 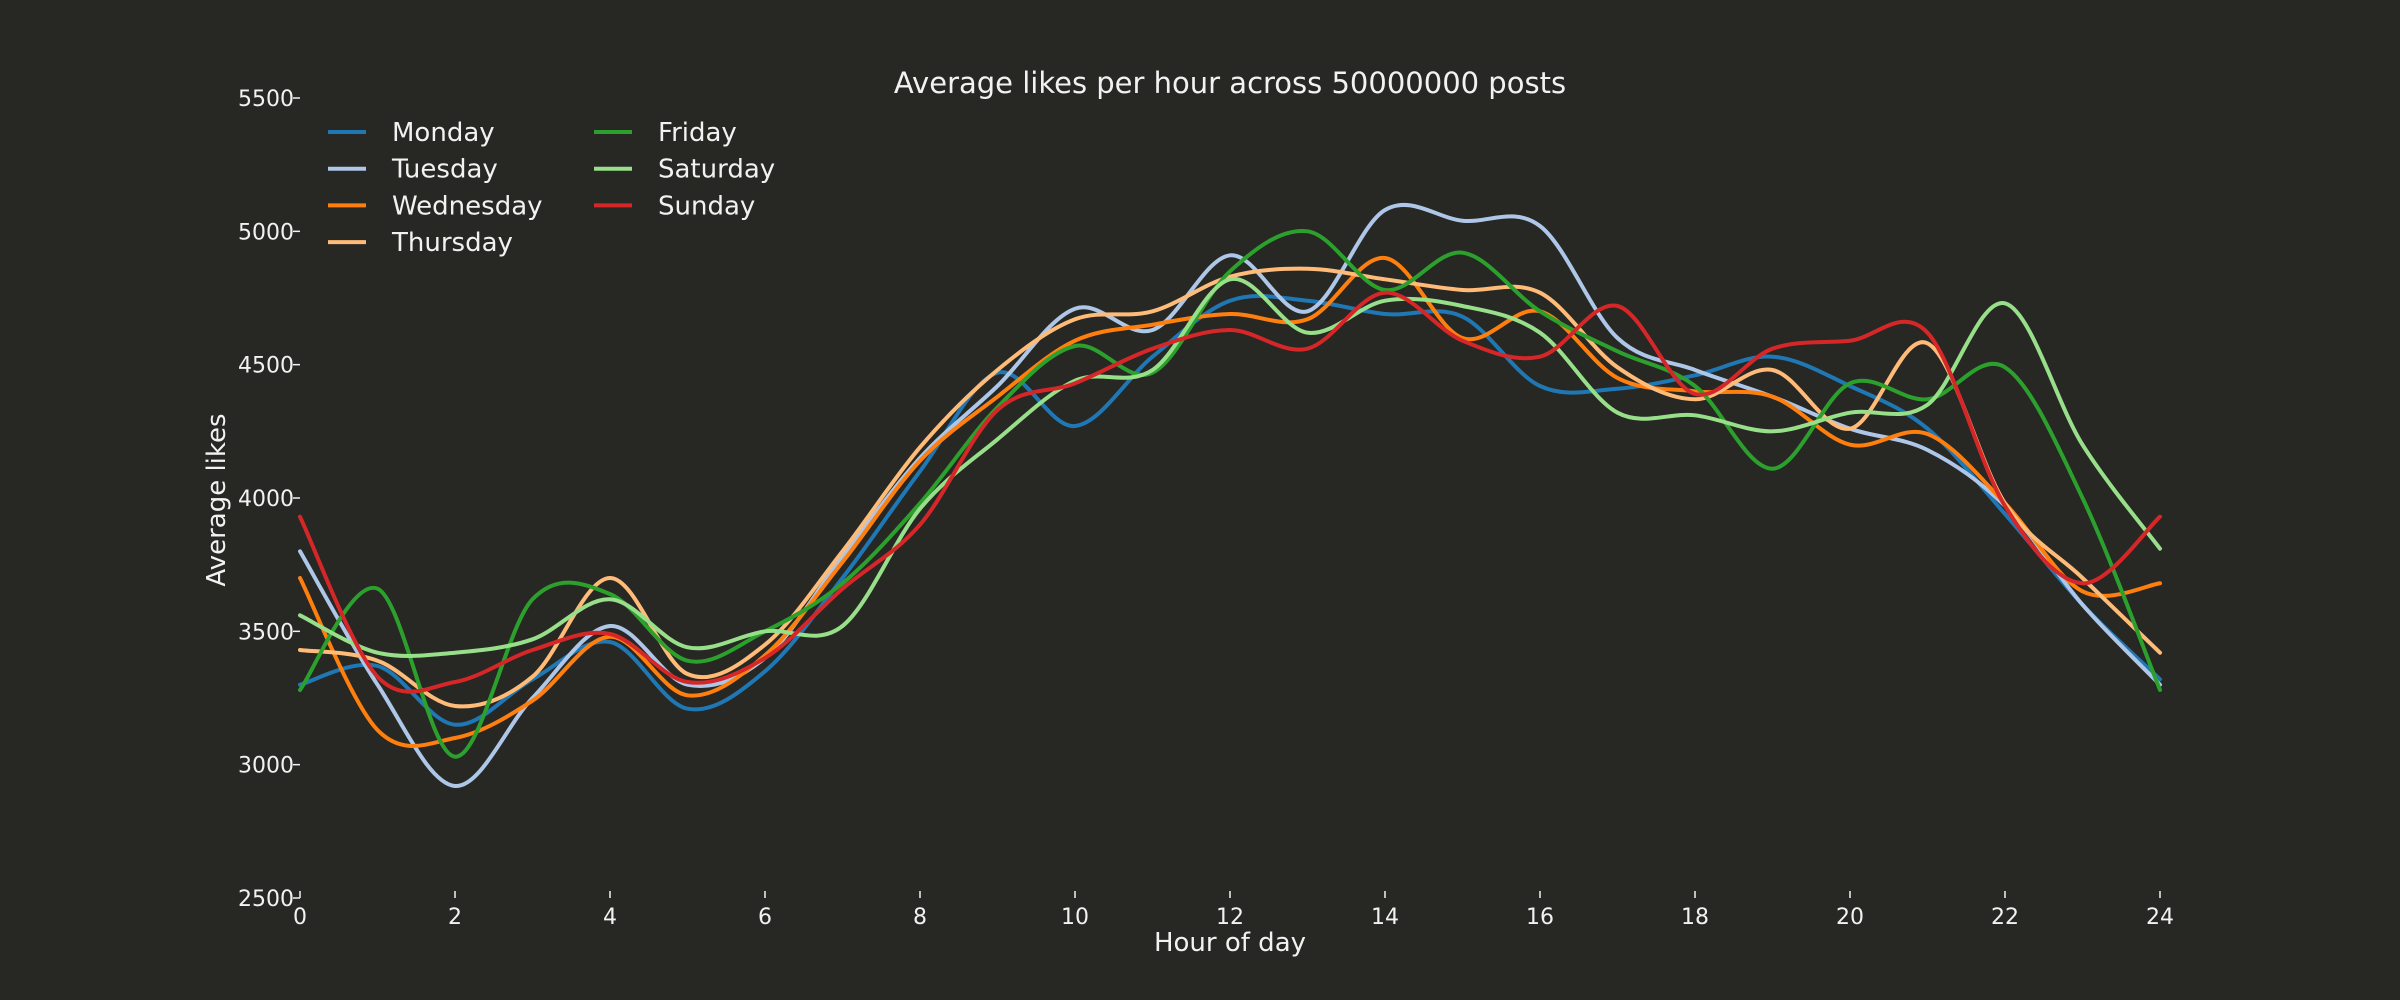 I want to click on y-tick-label: 3000, so click(x=266, y=766).